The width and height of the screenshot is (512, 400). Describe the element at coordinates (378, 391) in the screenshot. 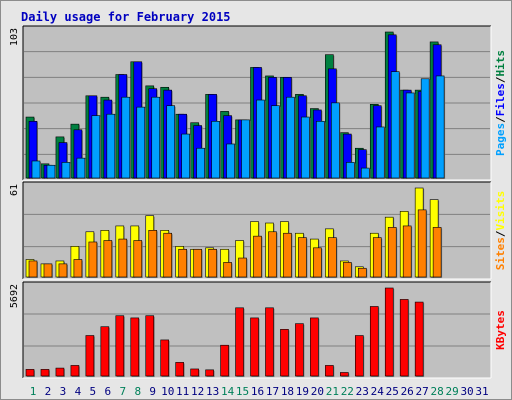

I see `x-tick-label-day-24: 24` at that location.